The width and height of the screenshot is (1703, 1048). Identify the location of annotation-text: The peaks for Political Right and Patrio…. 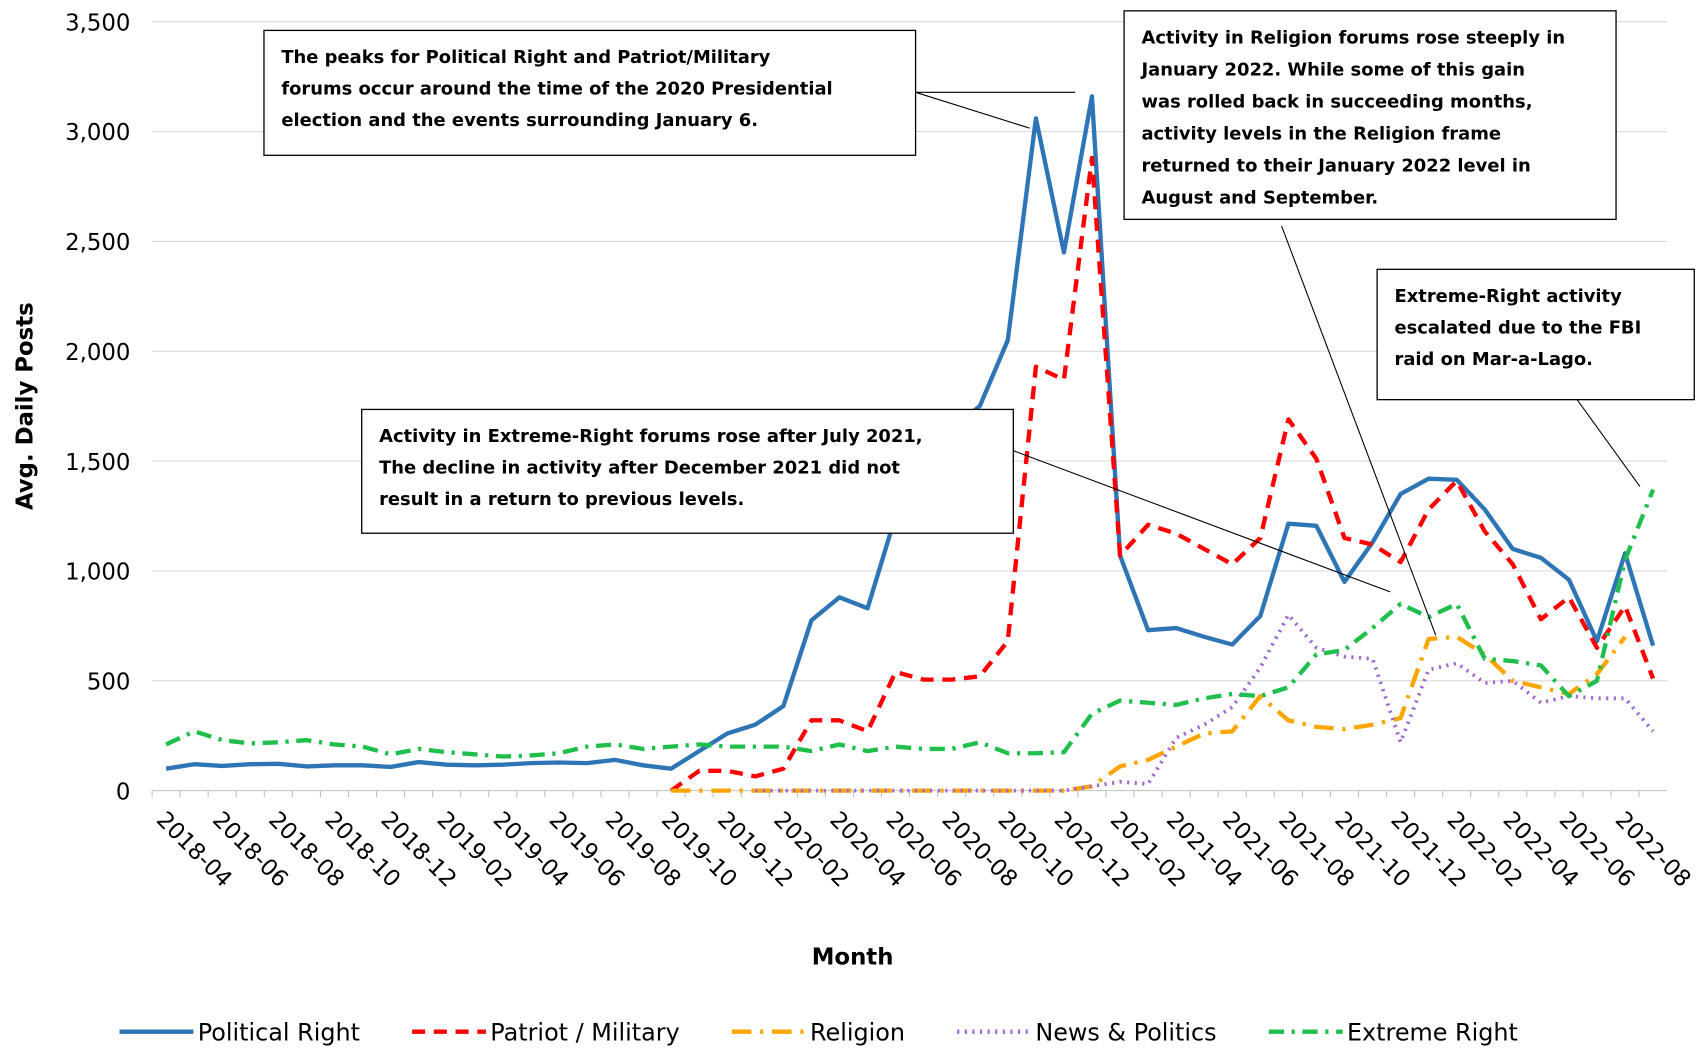
(525, 57).